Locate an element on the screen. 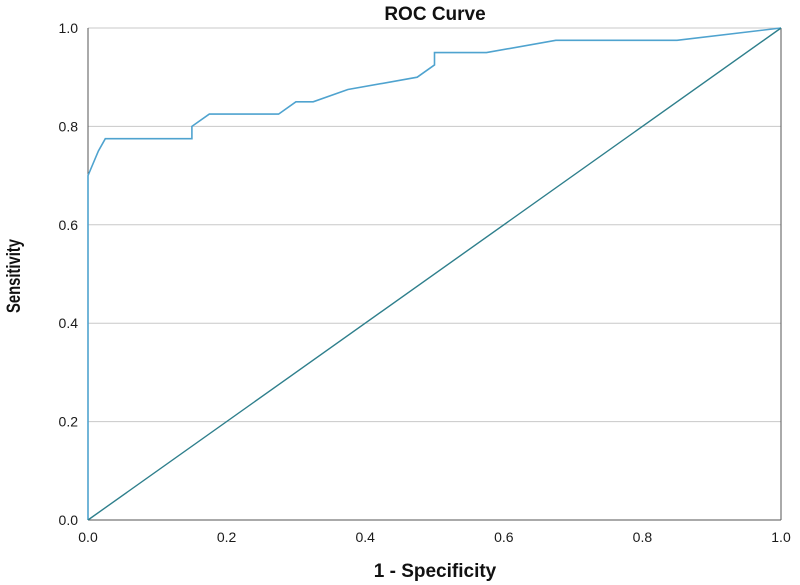 The width and height of the screenshot is (800, 585). x-tick-label: 0.0 is located at coordinates (88, 537).